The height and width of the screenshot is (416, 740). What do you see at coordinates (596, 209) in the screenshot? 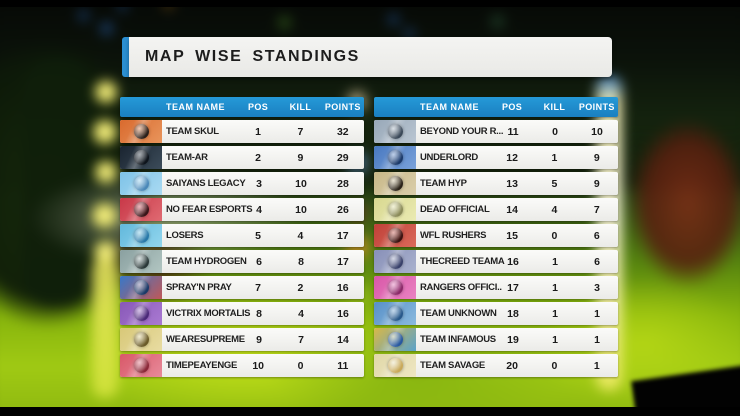
I see `team-points: 7` at bounding box center [596, 209].